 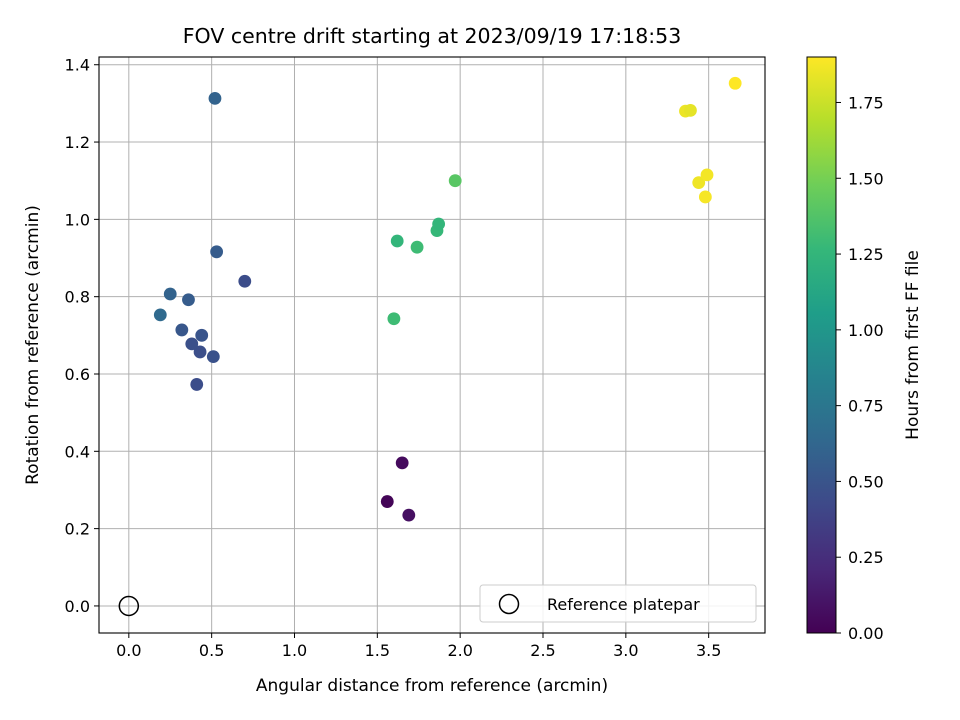 I want to click on y-axis-title: Rotation from reference (arcmin), so click(x=33, y=345).